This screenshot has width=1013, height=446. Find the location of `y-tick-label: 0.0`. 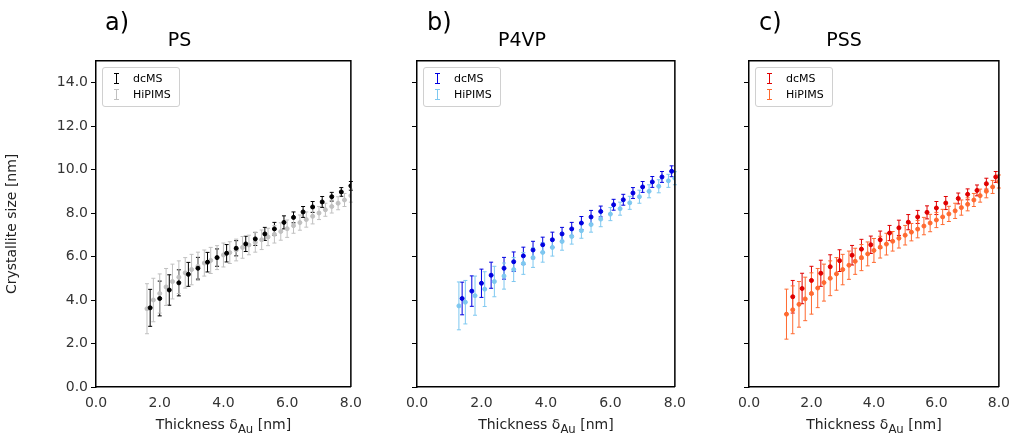

y-tick-label: 0.0 is located at coordinates (76, 385).